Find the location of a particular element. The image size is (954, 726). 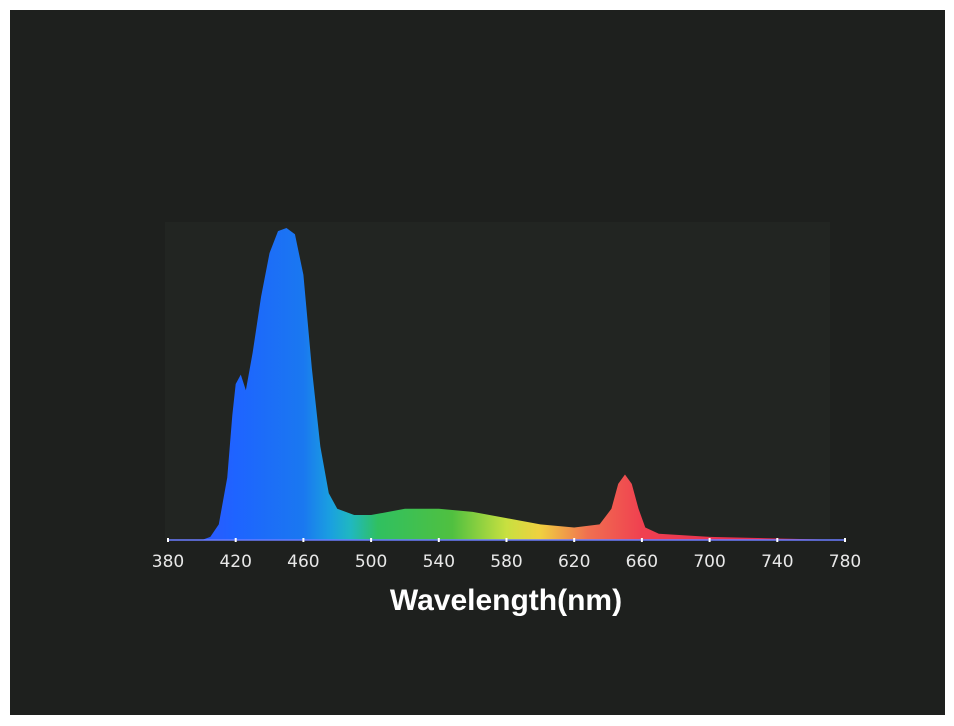

x-tick-label: 380 is located at coordinates (168, 562).